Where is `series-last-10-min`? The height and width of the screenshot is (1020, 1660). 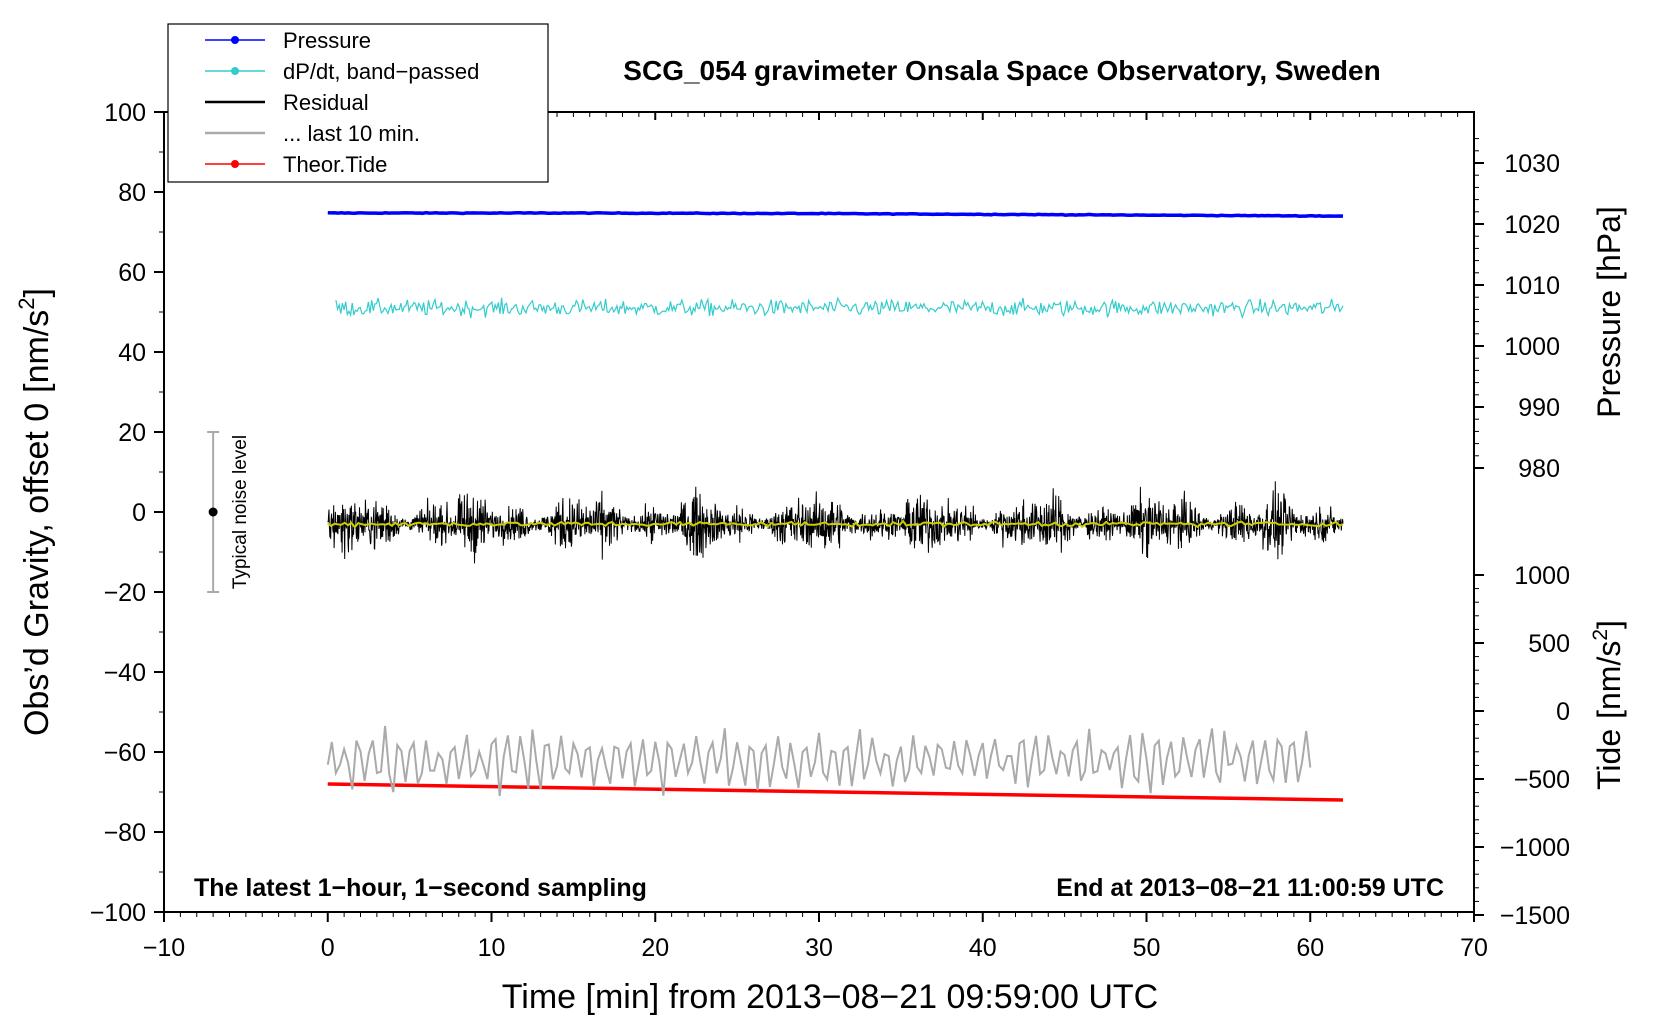
series-last-10-min is located at coordinates (819, 761).